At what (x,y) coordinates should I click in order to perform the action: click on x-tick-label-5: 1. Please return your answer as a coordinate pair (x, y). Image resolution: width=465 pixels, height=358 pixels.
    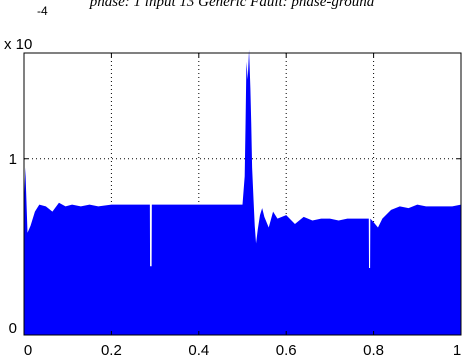
    Looking at the image, I should click on (457, 350).